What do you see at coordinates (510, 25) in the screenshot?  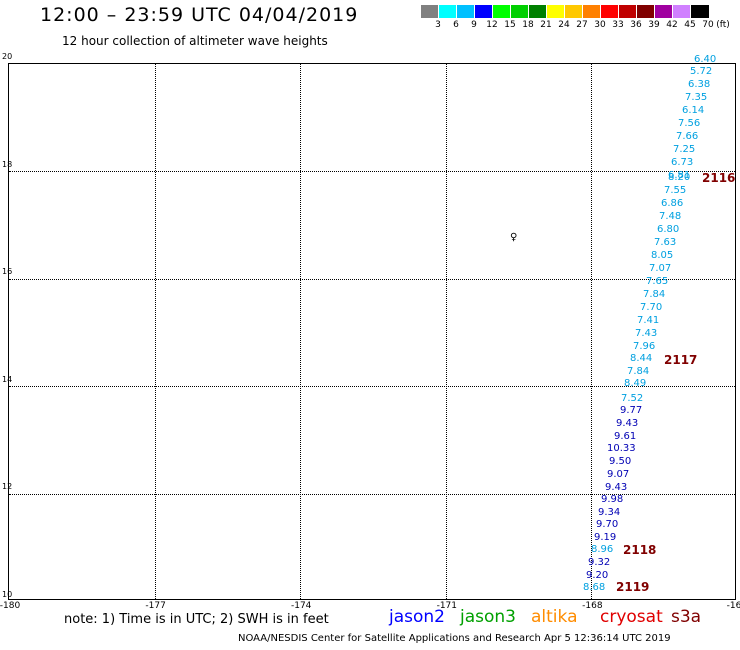 I see `scale-label: 15` at bounding box center [510, 25].